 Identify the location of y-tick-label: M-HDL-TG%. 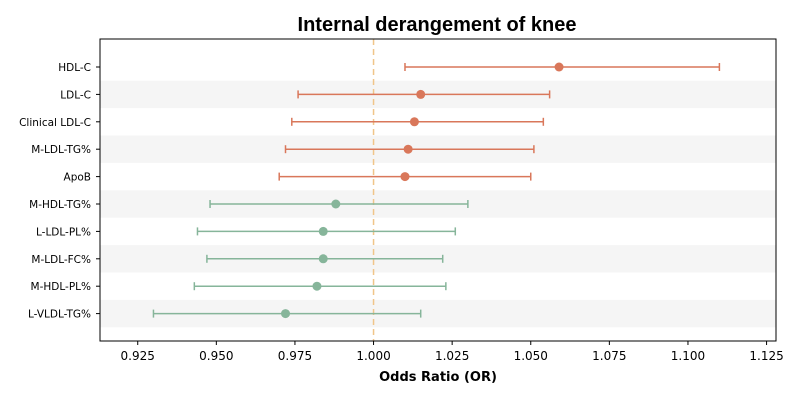
(60, 205).